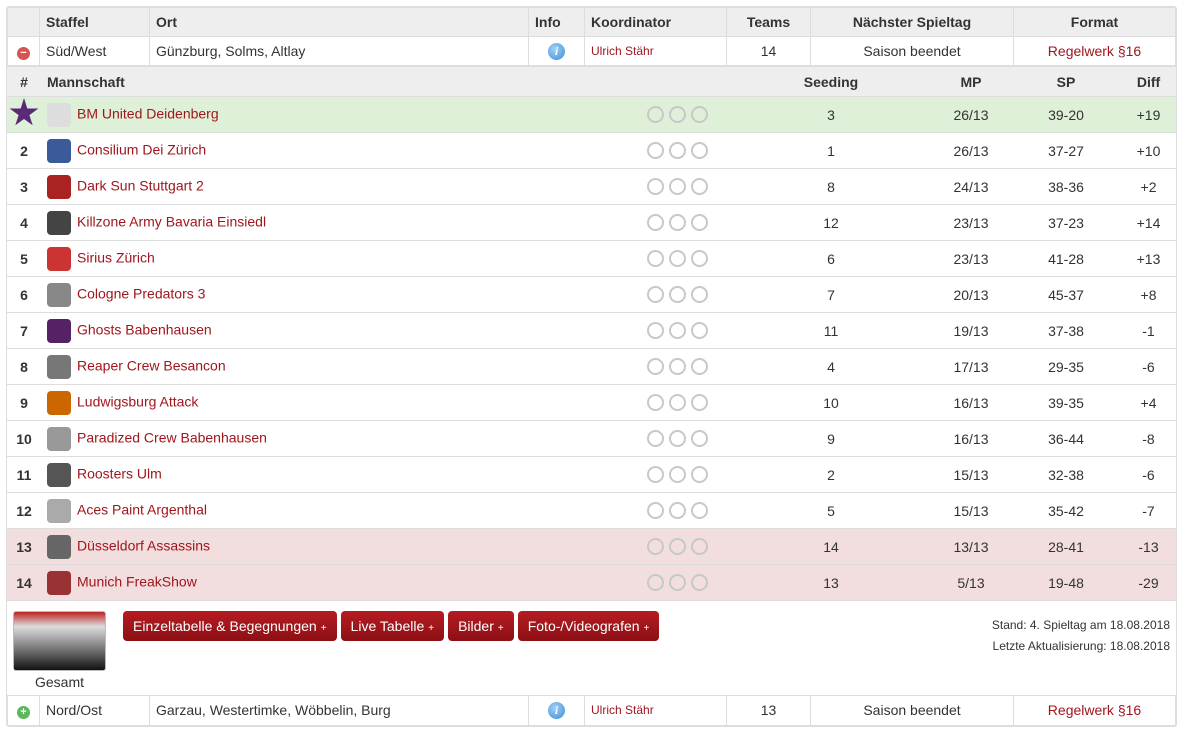  I want to click on table-row: 11 Roosters Ulm 2 15/13 32-38 -6, so click(591, 474).